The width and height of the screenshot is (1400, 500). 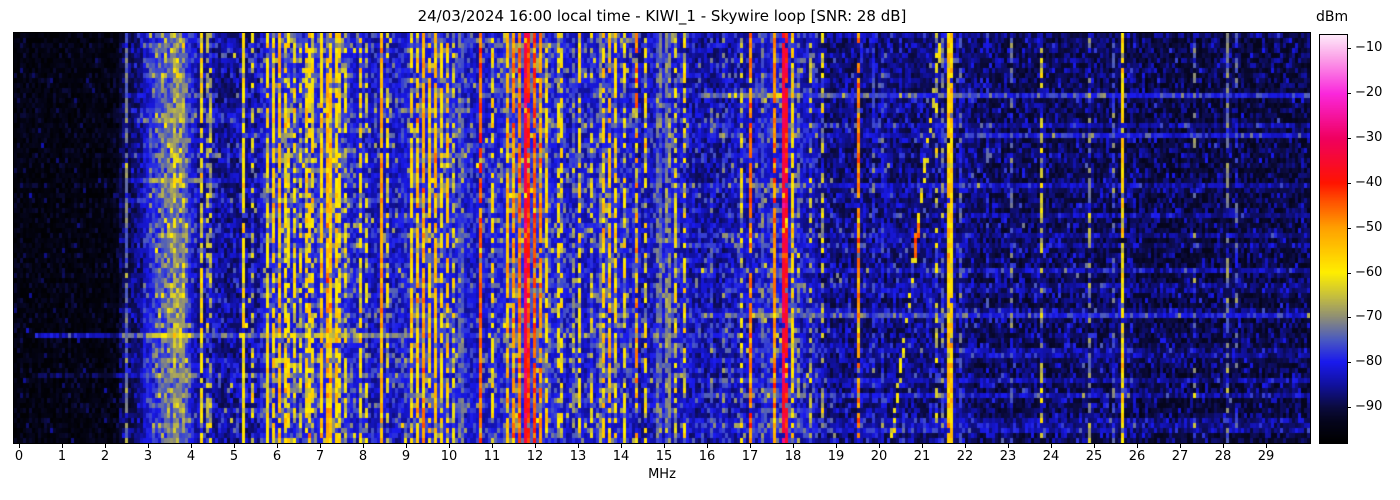 I want to click on x-tick-label: 11, so click(x=492, y=456).